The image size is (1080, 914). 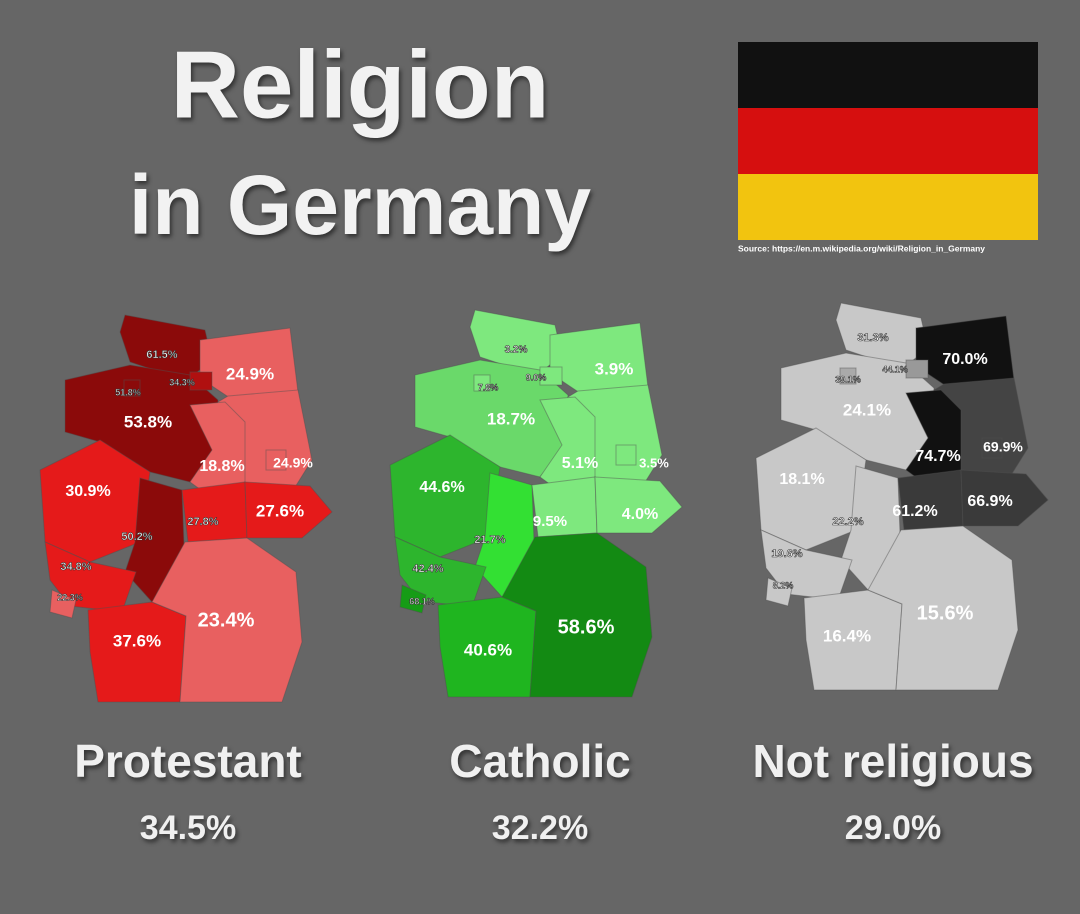 I want to click on region-label: 19.6%, so click(x=786, y=554).